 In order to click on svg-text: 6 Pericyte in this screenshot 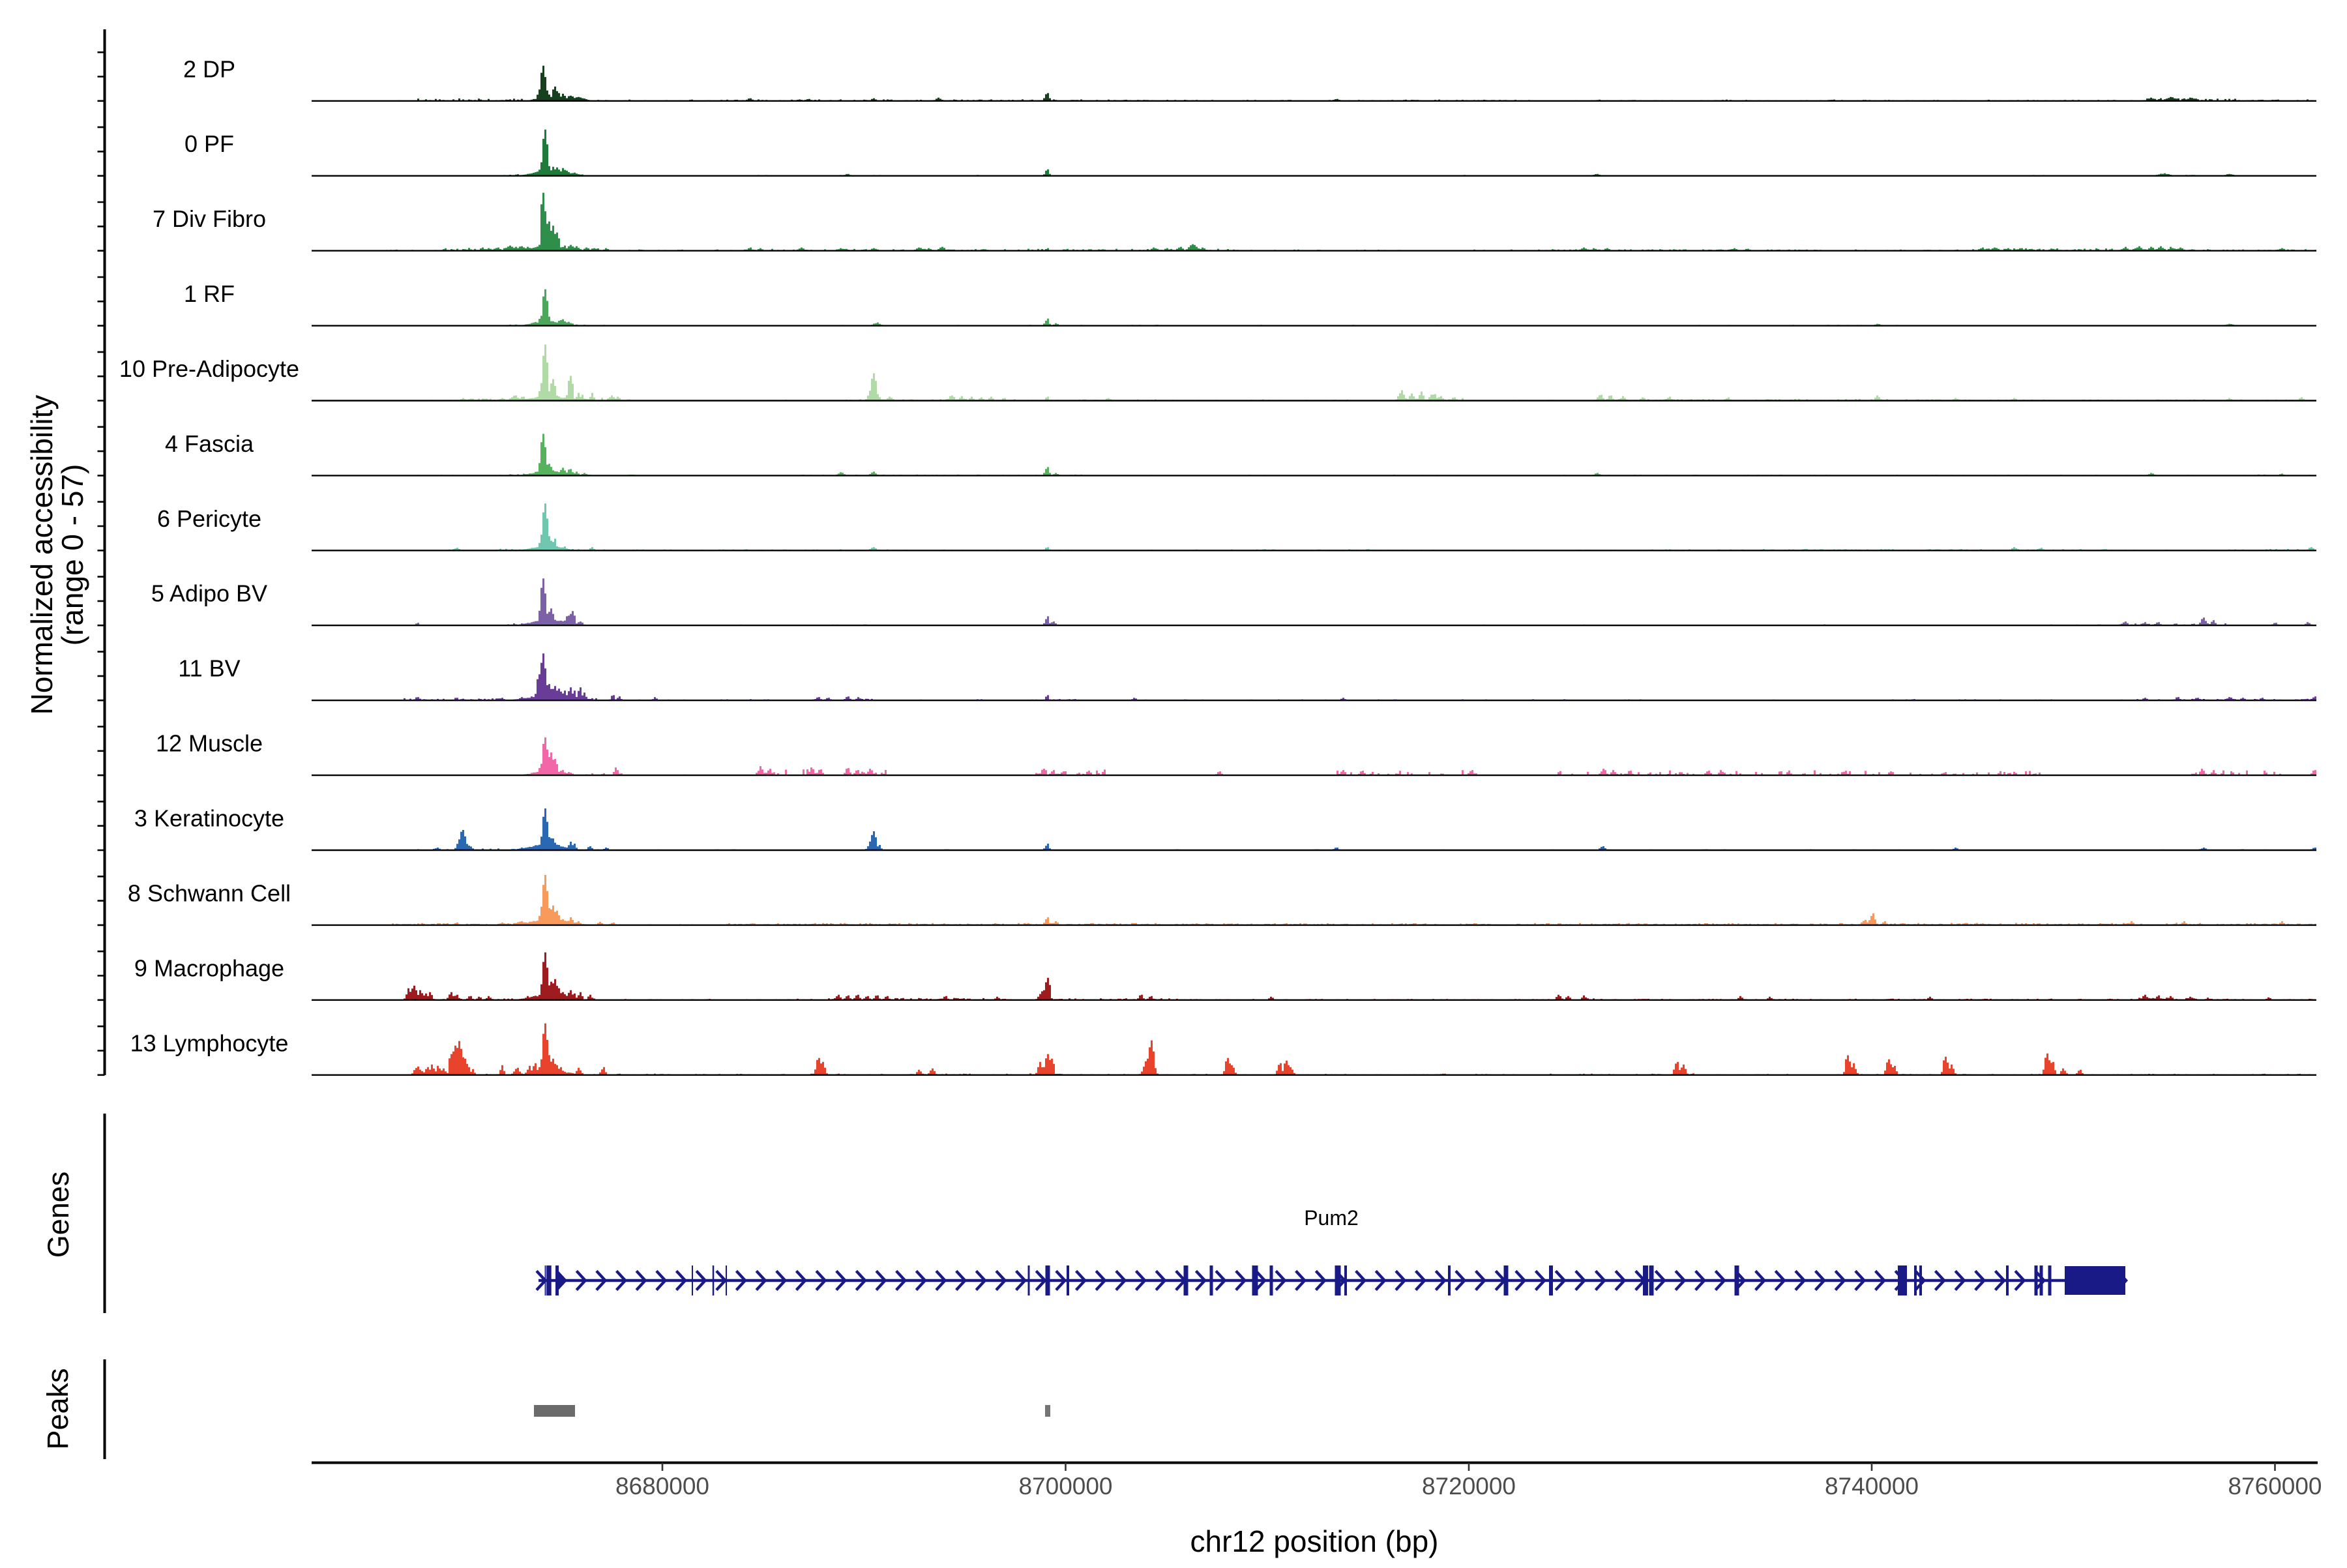, I will do `click(209, 518)`.